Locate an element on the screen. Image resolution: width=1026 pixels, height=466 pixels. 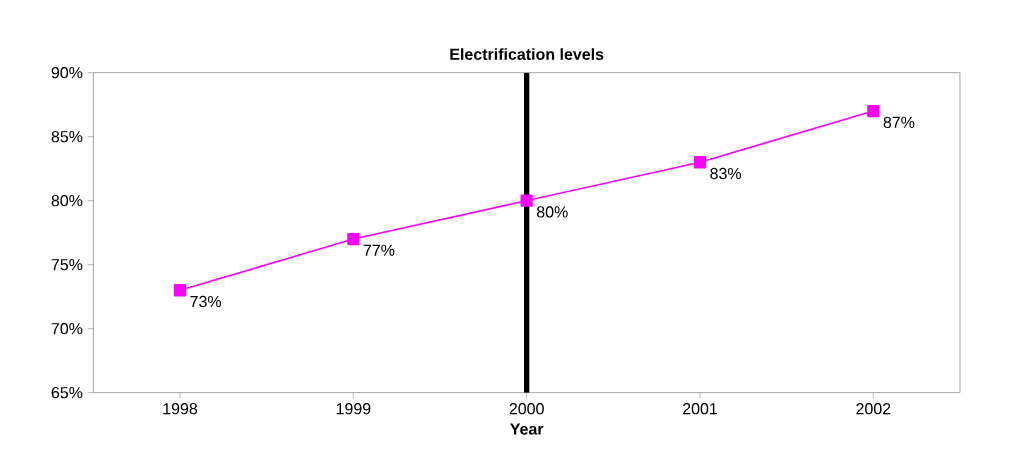
y-tick-label: 90% is located at coordinates (67, 73).